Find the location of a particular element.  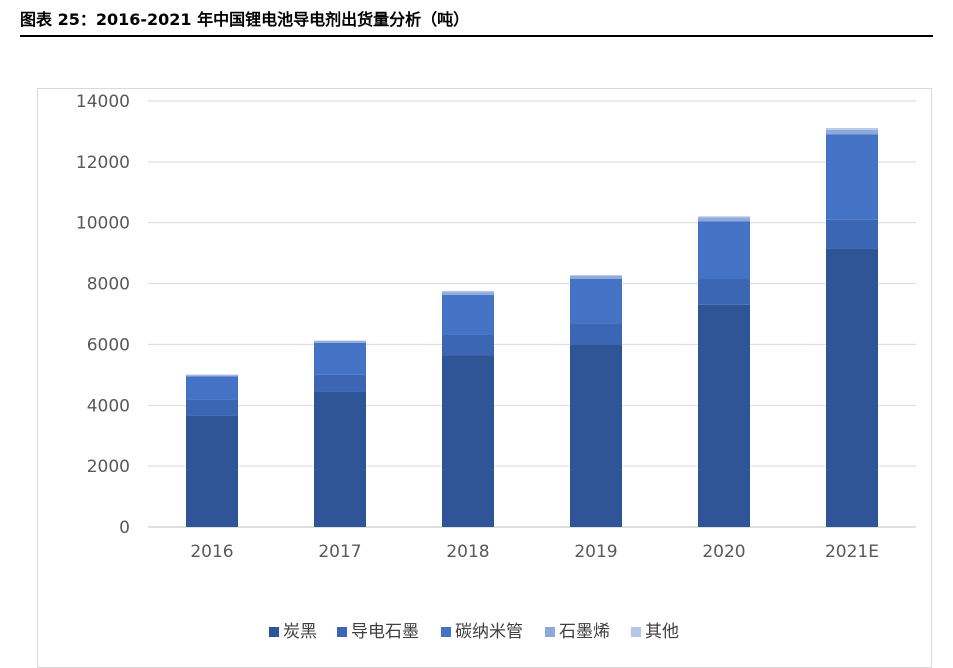

y-tick-label: 6000 is located at coordinates (108, 345).